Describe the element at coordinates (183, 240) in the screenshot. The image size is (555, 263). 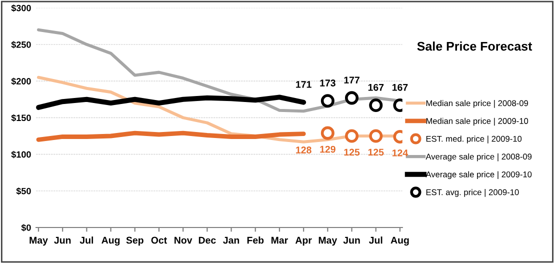
I see `x-tick-label: Nov` at that location.